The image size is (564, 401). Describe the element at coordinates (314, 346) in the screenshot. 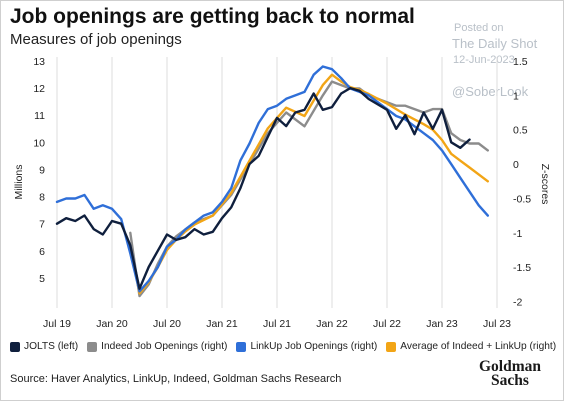

I see `legend-label: LinkUp Job Openings (right)` at that location.